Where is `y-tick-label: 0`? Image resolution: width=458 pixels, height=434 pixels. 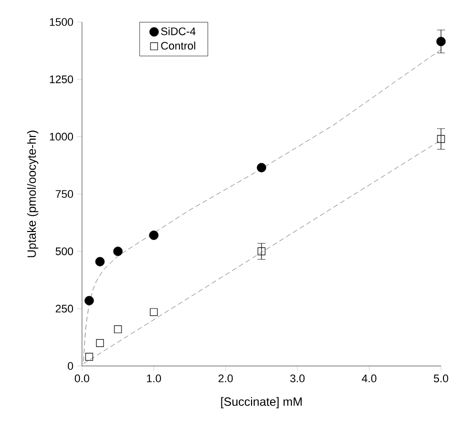
y-tick-label: 0 is located at coordinates (71, 366).